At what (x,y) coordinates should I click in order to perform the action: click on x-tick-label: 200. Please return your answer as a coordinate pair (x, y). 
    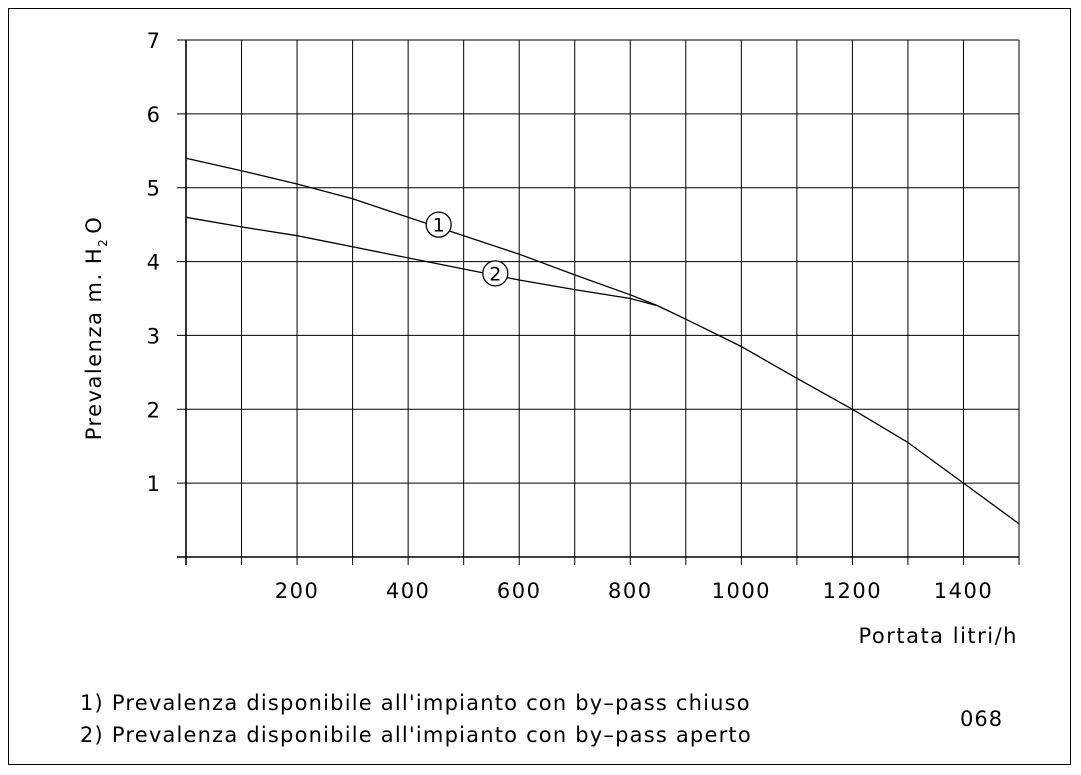
    Looking at the image, I should click on (297, 591).